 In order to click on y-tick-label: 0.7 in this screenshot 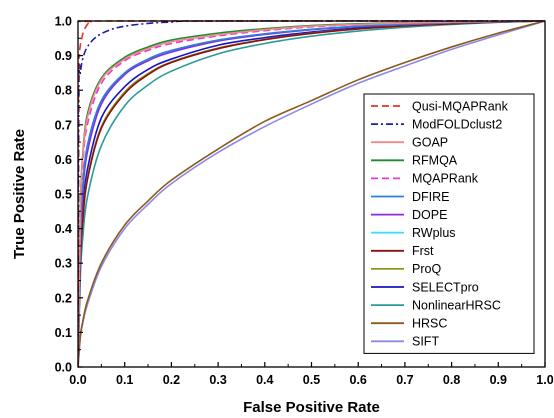, I will do `click(63, 125)`.